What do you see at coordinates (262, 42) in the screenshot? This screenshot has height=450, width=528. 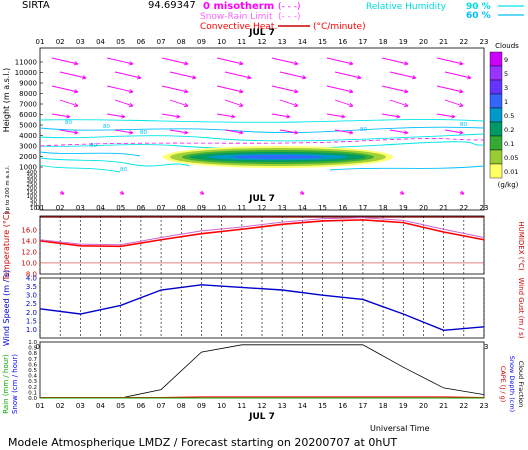 I see `top-hour-label-12: 12` at bounding box center [262, 42].